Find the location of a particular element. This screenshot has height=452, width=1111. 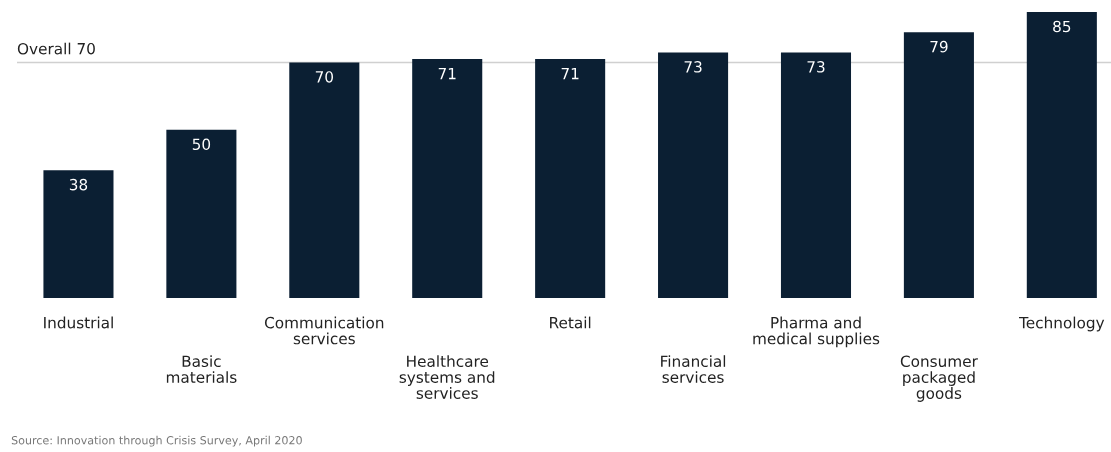

x-tick-label: Basic materials is located at coordinates (201, 369).